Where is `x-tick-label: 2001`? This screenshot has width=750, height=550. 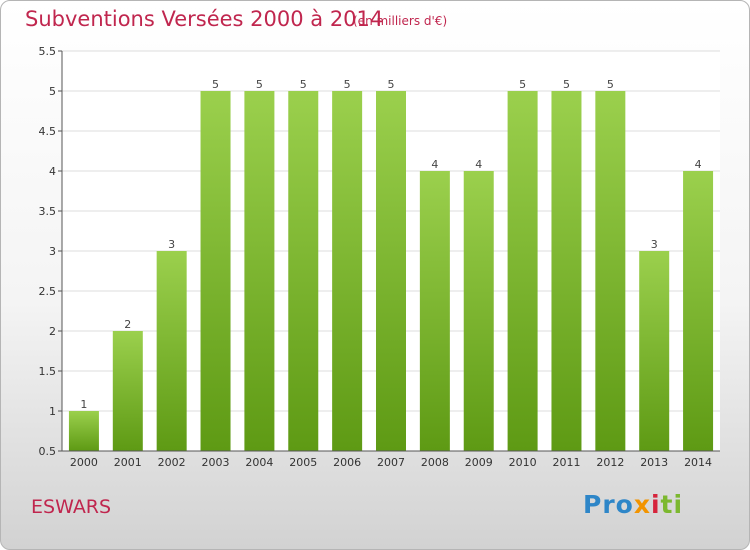
x-tick-label: 2001 is located at coordinates (128, 462).